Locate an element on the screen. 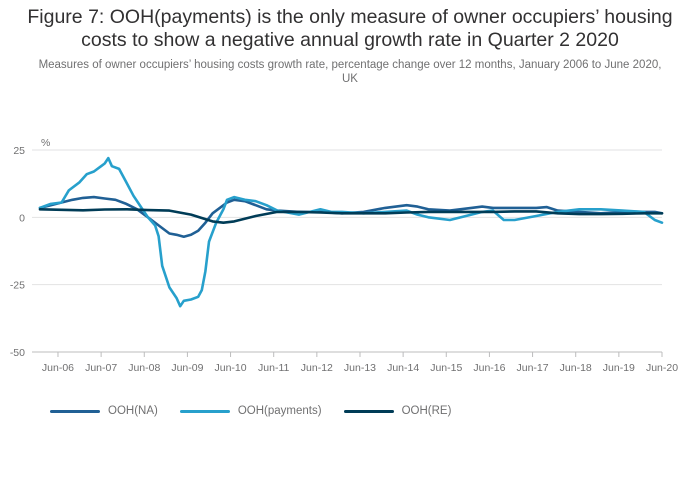  series-line-ooh-na is located at coordinates (351, 216).